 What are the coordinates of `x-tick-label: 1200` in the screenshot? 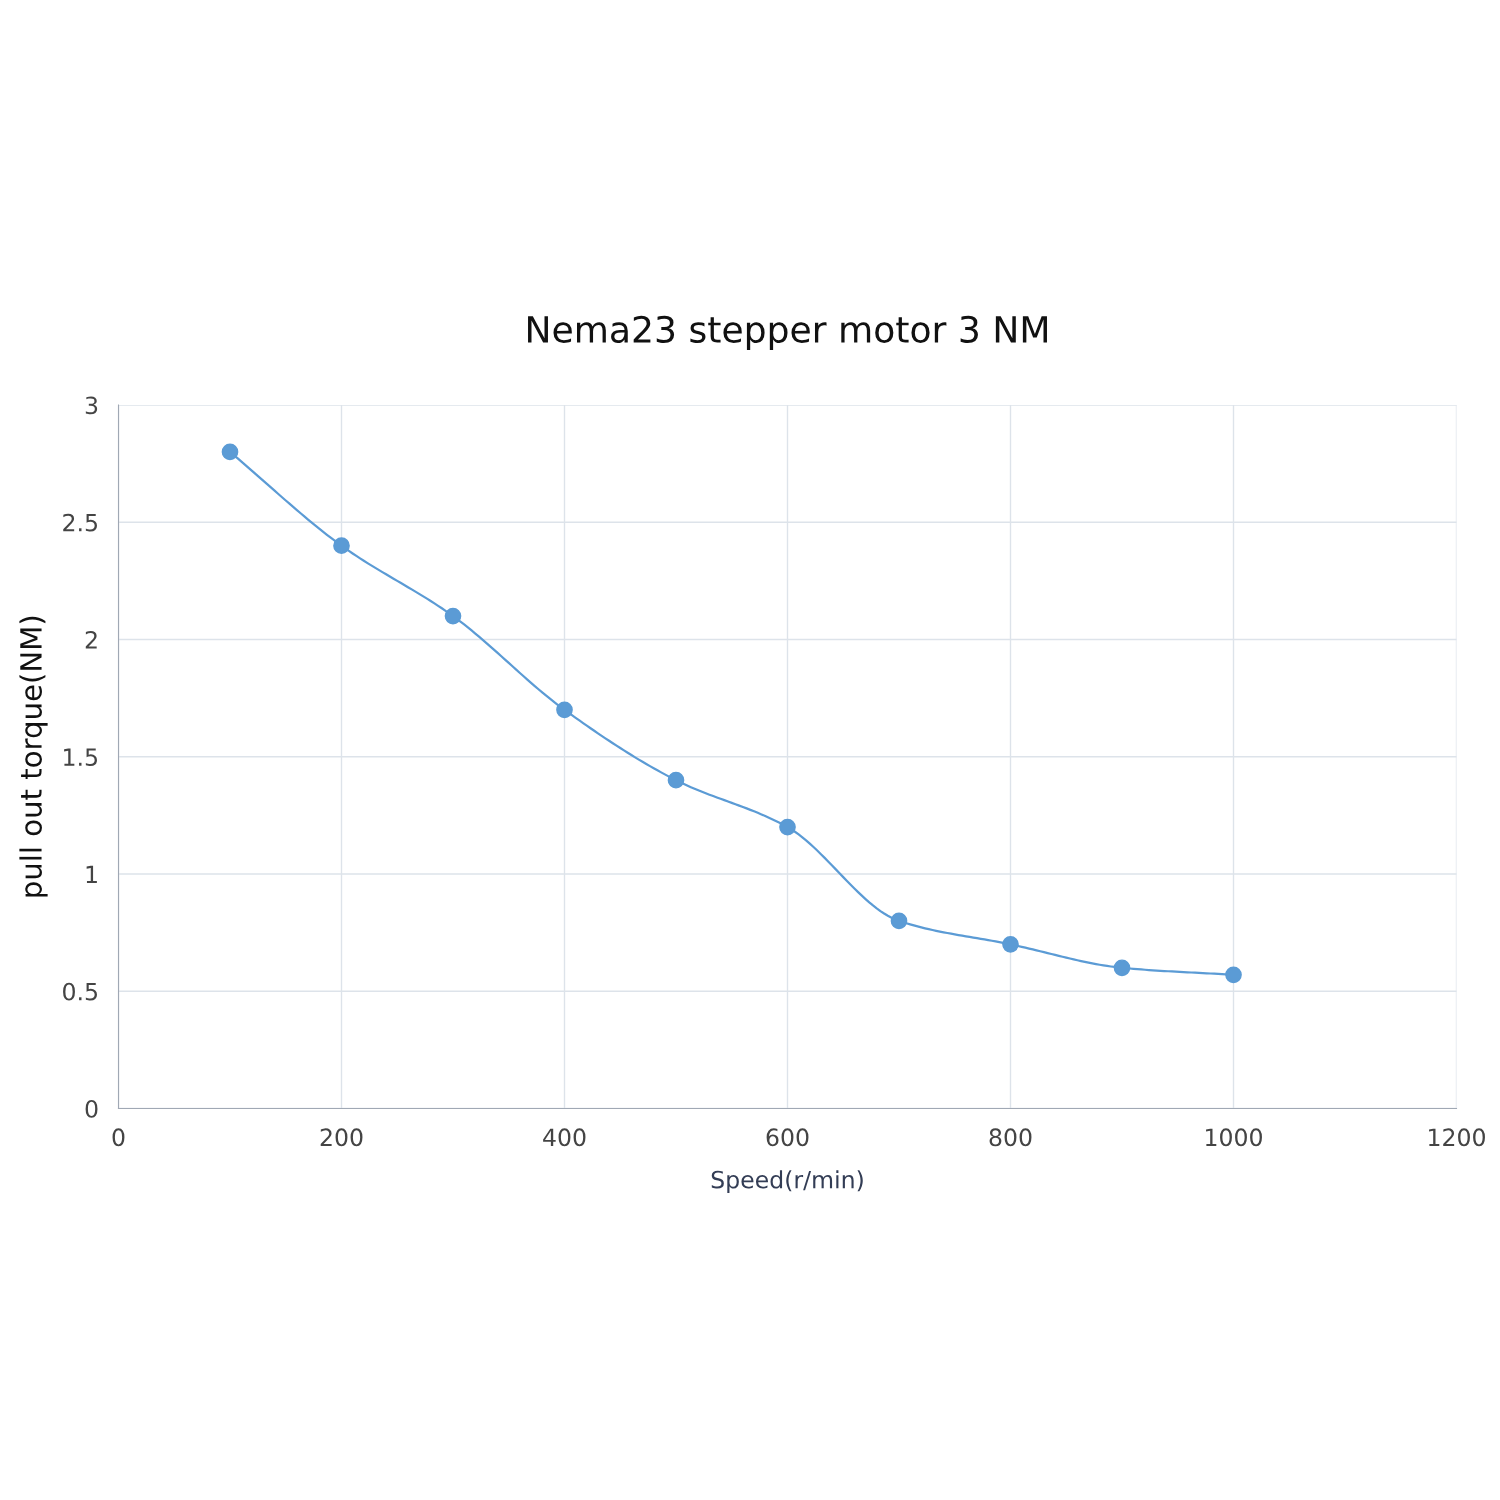 It's located at (1457, 1137).